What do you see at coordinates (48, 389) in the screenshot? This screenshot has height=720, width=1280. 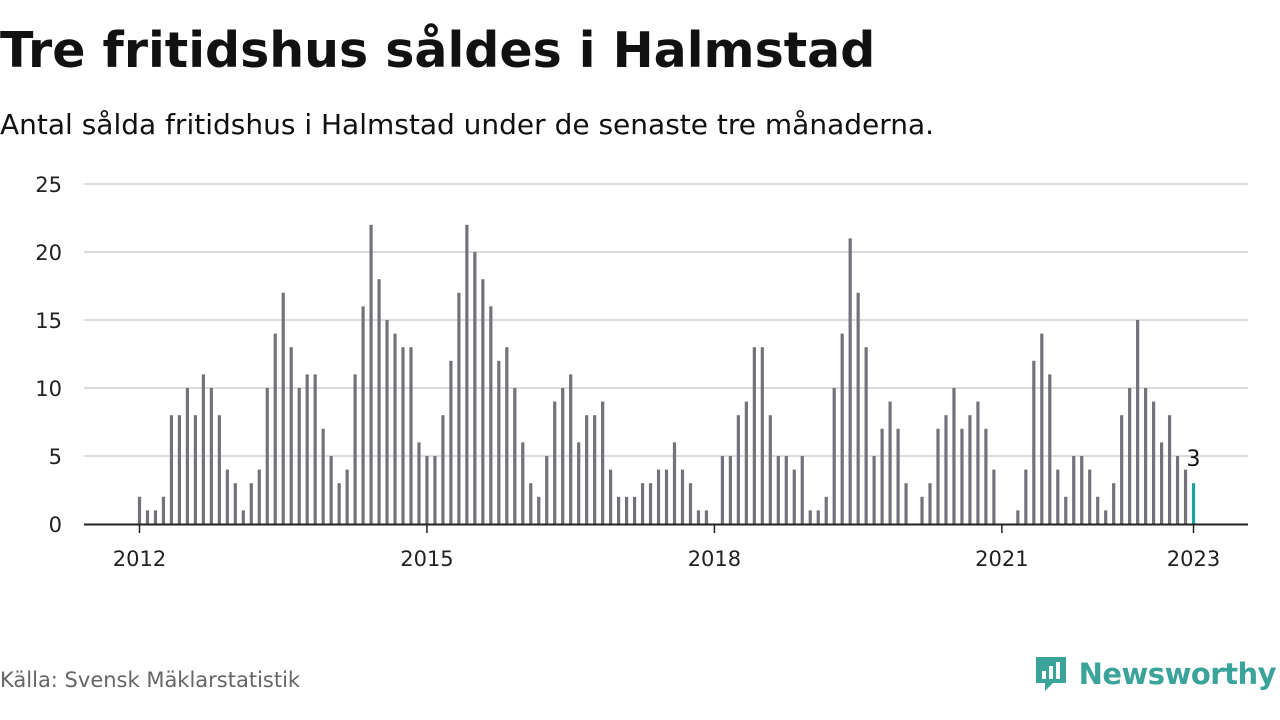 I see `y-tick-label: 10` at bounding box center [48, 389].